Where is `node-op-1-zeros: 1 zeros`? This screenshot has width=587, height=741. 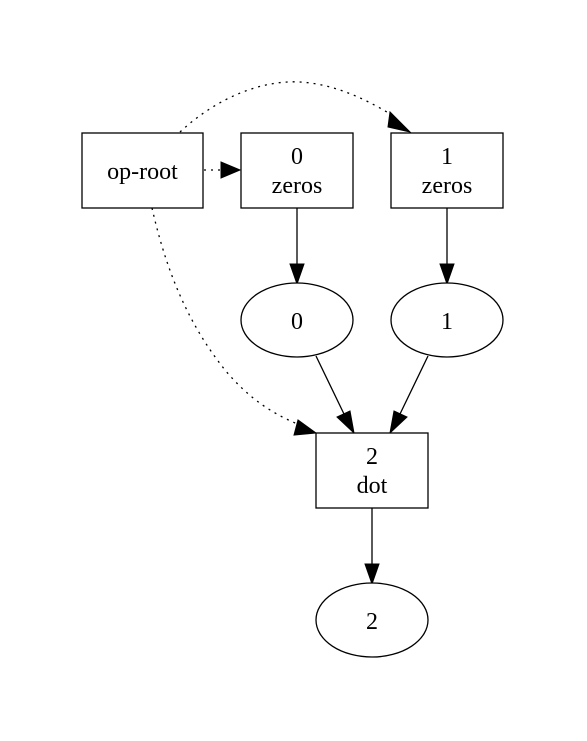 node-op-1-zeros: 1 zeros is located at coordinates (447, 170).